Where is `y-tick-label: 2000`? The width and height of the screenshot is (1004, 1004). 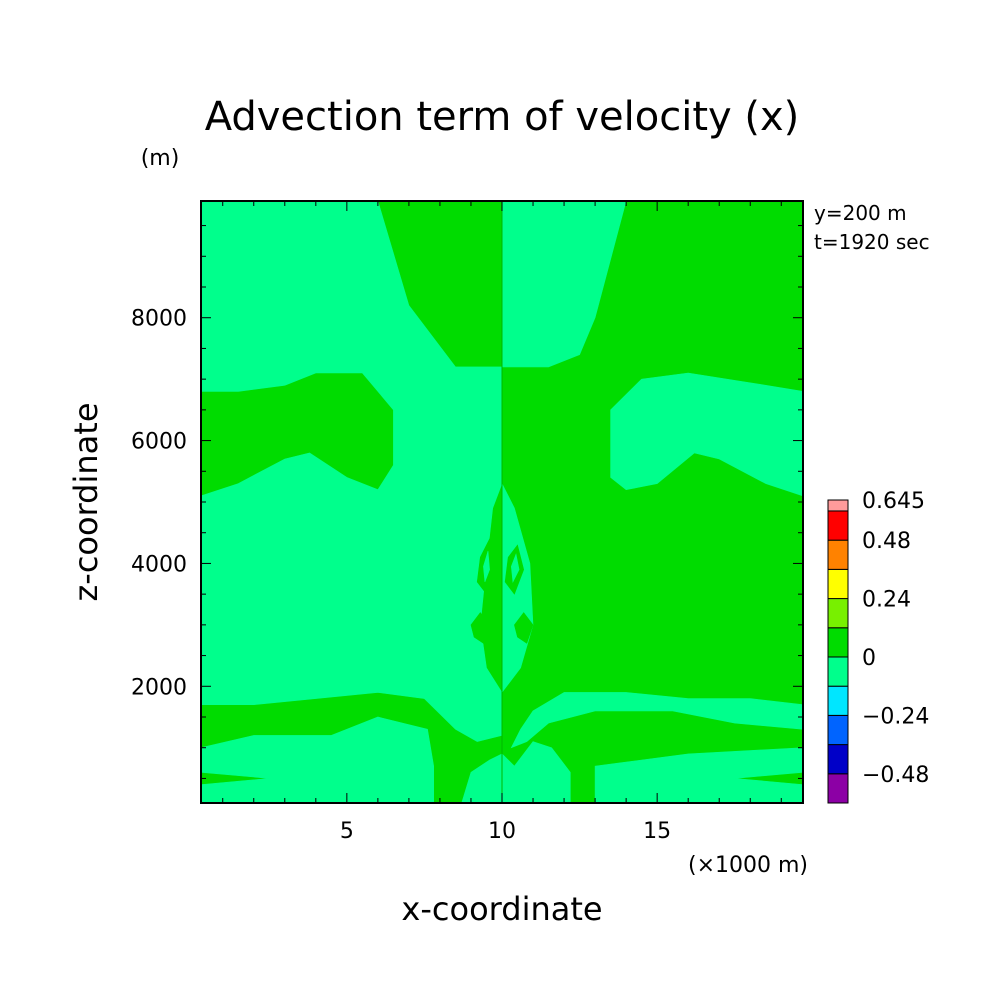
y-tick-label: 2000 is located at coordinates (159, 687).